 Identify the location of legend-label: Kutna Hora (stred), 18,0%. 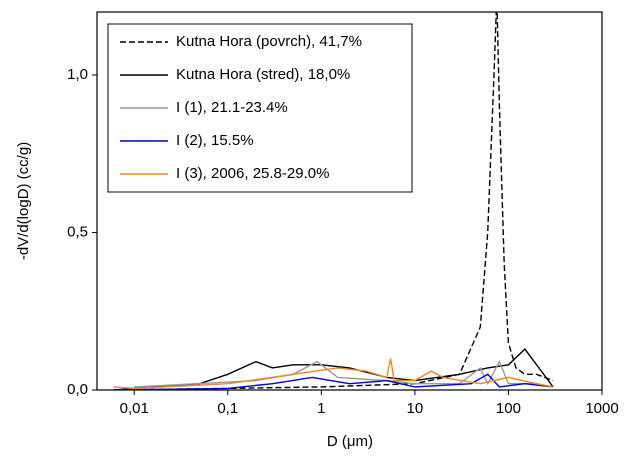
(263, 74).